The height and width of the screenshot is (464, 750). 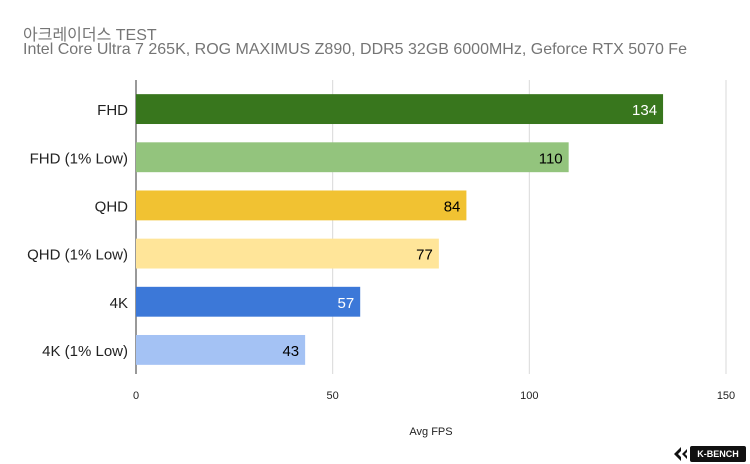 I want to click on y-category-label: FHD, so click(x=112, y=110).